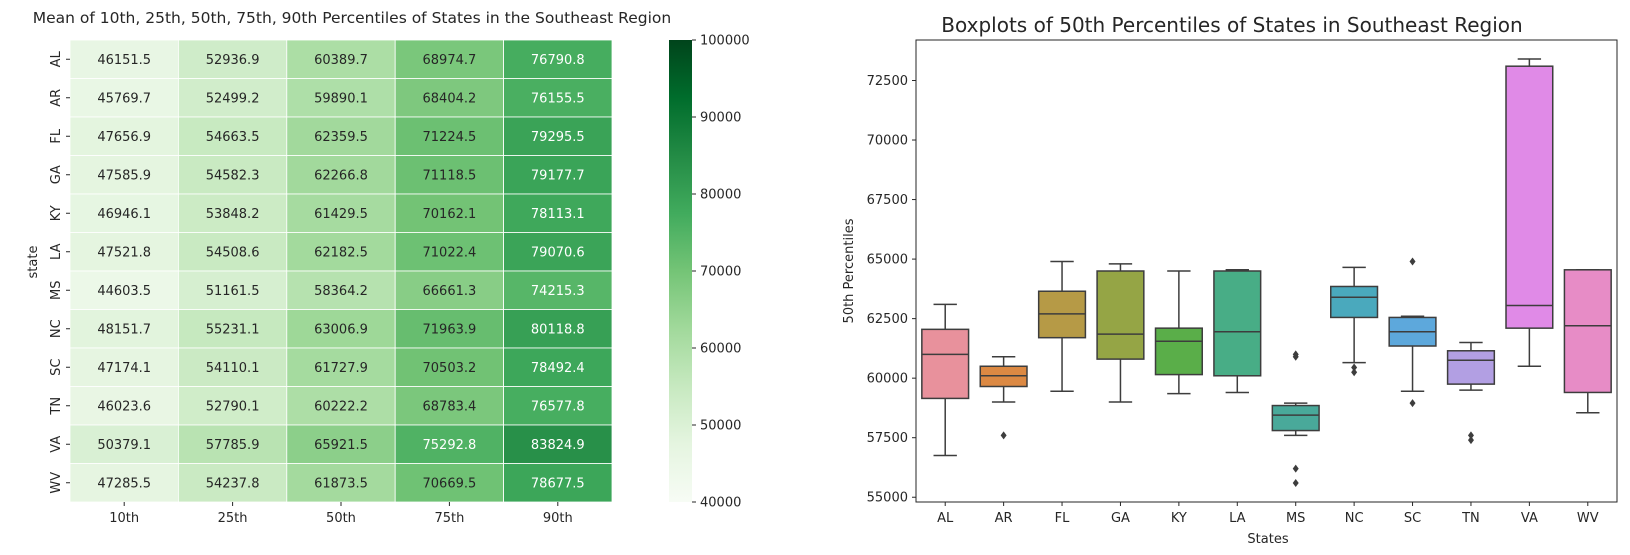  What do you see at coordinates (56, 328) in the screenshot?
I see `heatmap-y-tick-label: NC` at bounding box center [56, 328].